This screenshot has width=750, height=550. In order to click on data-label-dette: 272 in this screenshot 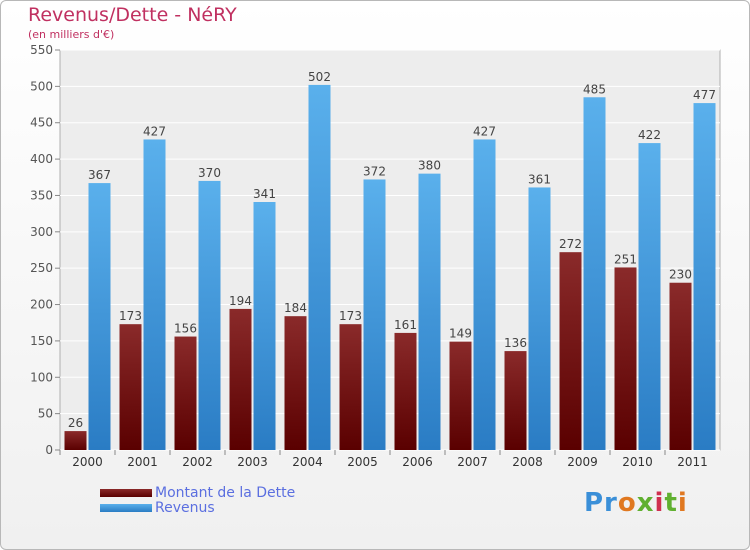, I will do `click(570, 244)`.